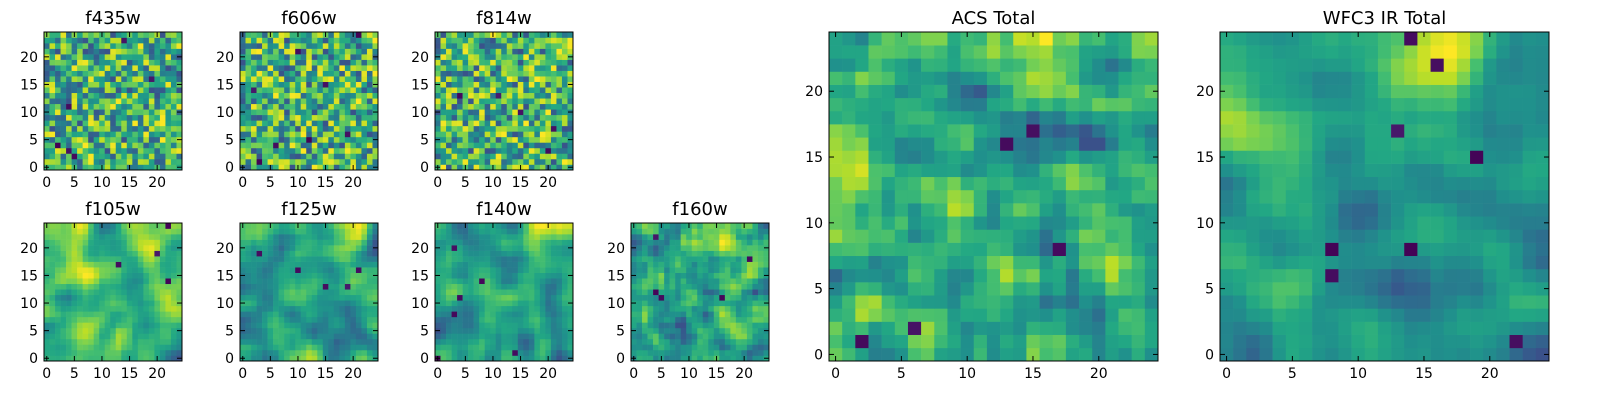 This screenshot has width=1600, height=400. Describe the element at coordinates (326, 374) in the screenshot. I see `x-tick-label: 15` at that location.